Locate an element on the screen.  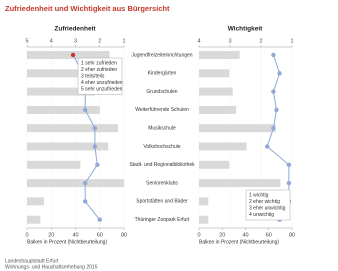
category-label: Jugendfreizeiteinrichtungen is located at coordinates (161, 55).